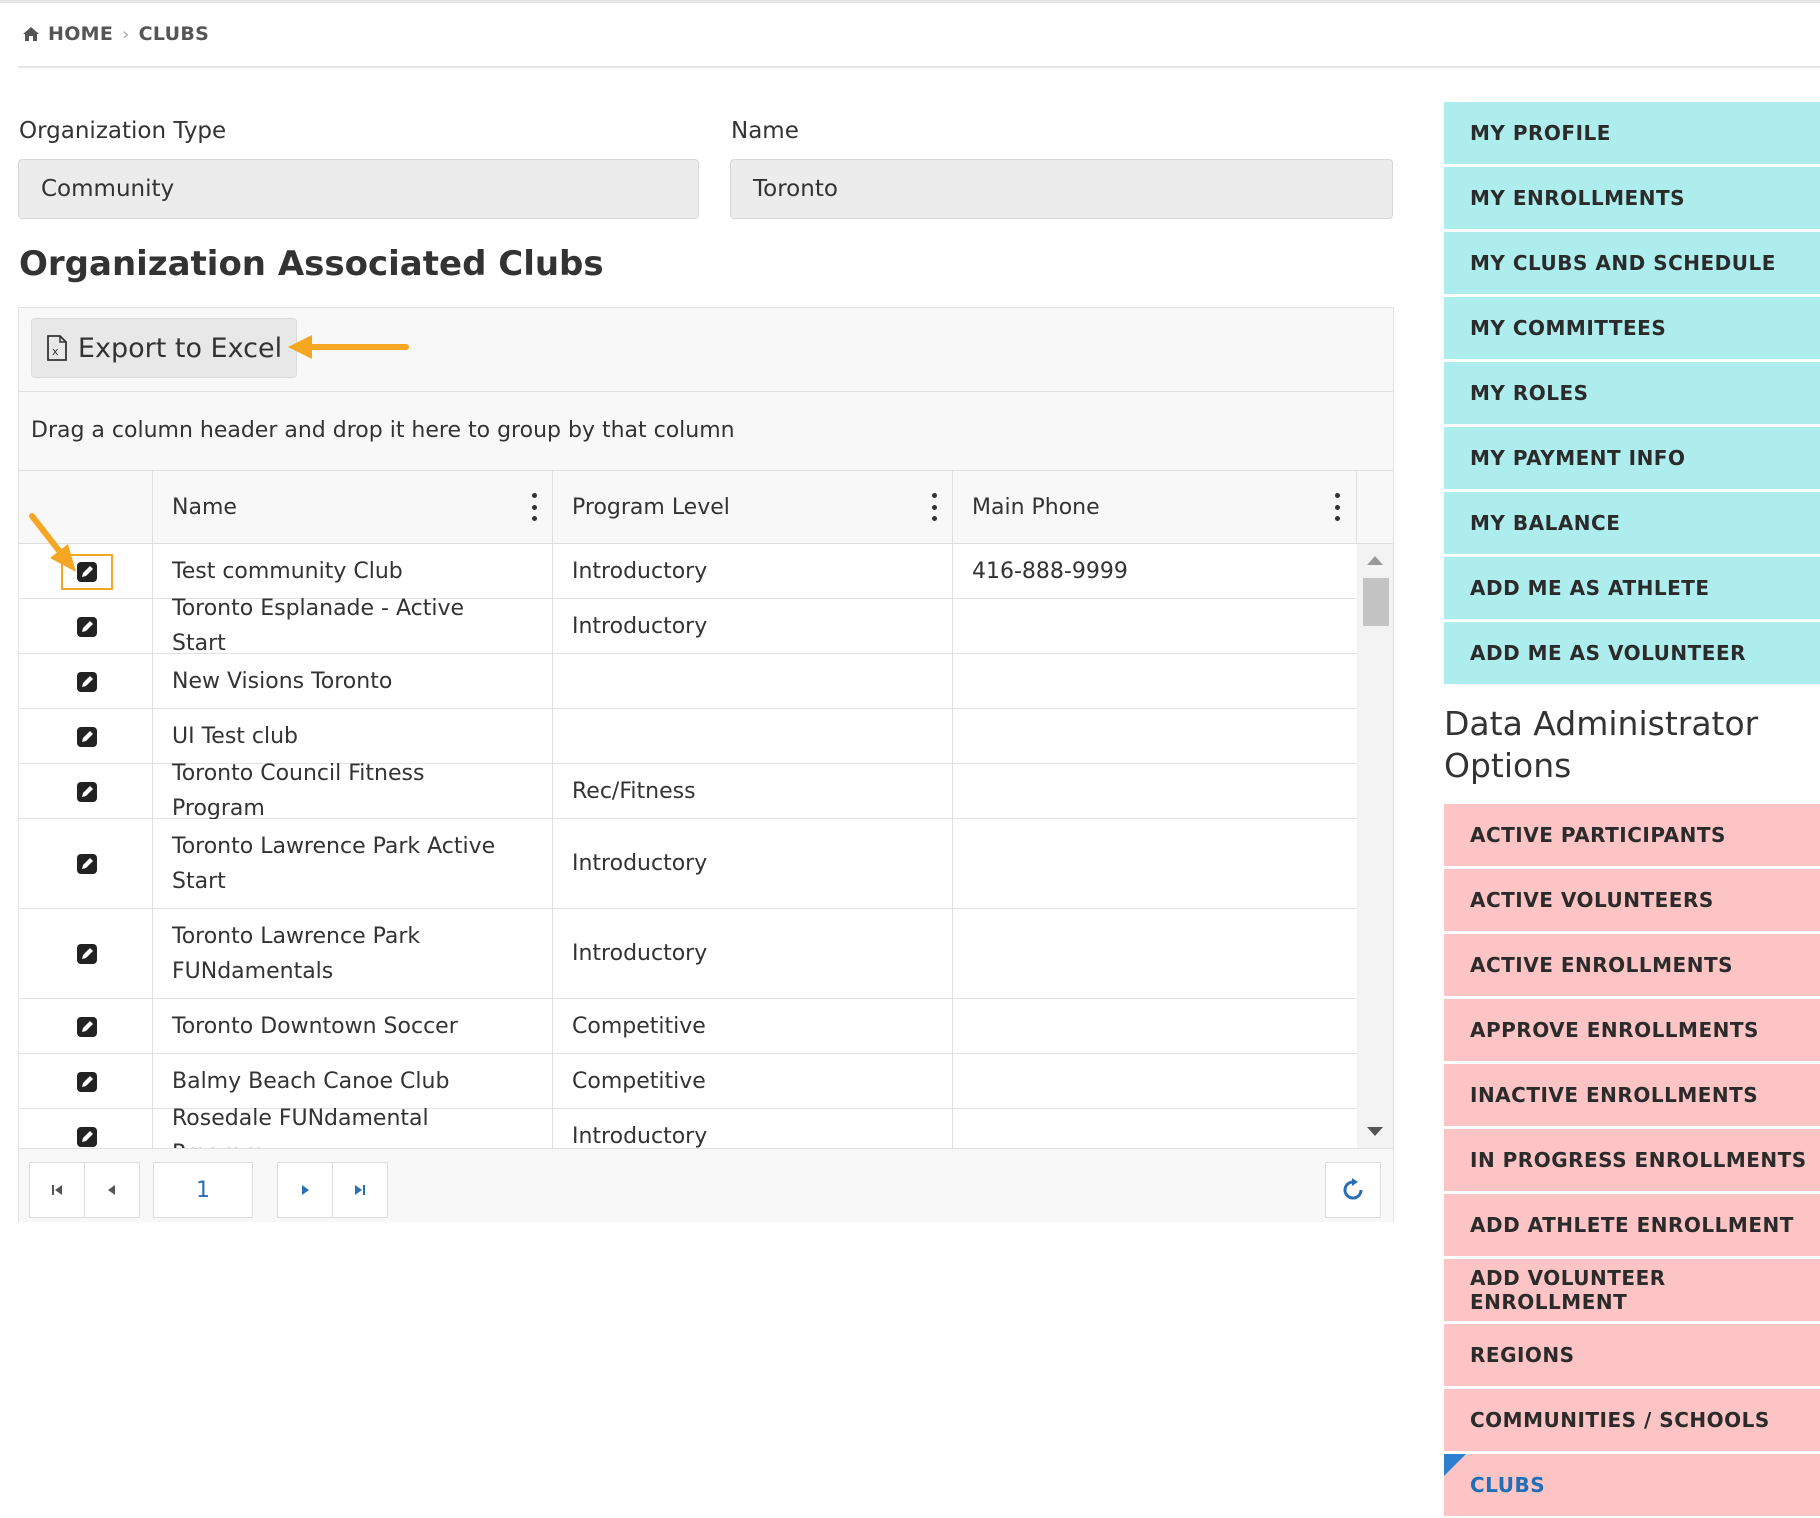 The width and height of the screenshot is (1820, 1518). What do you see at coordinates (311, 264) in the screenshot?
I see `page-title: Organization Associated Clubs` at bounding box center [311, 264].